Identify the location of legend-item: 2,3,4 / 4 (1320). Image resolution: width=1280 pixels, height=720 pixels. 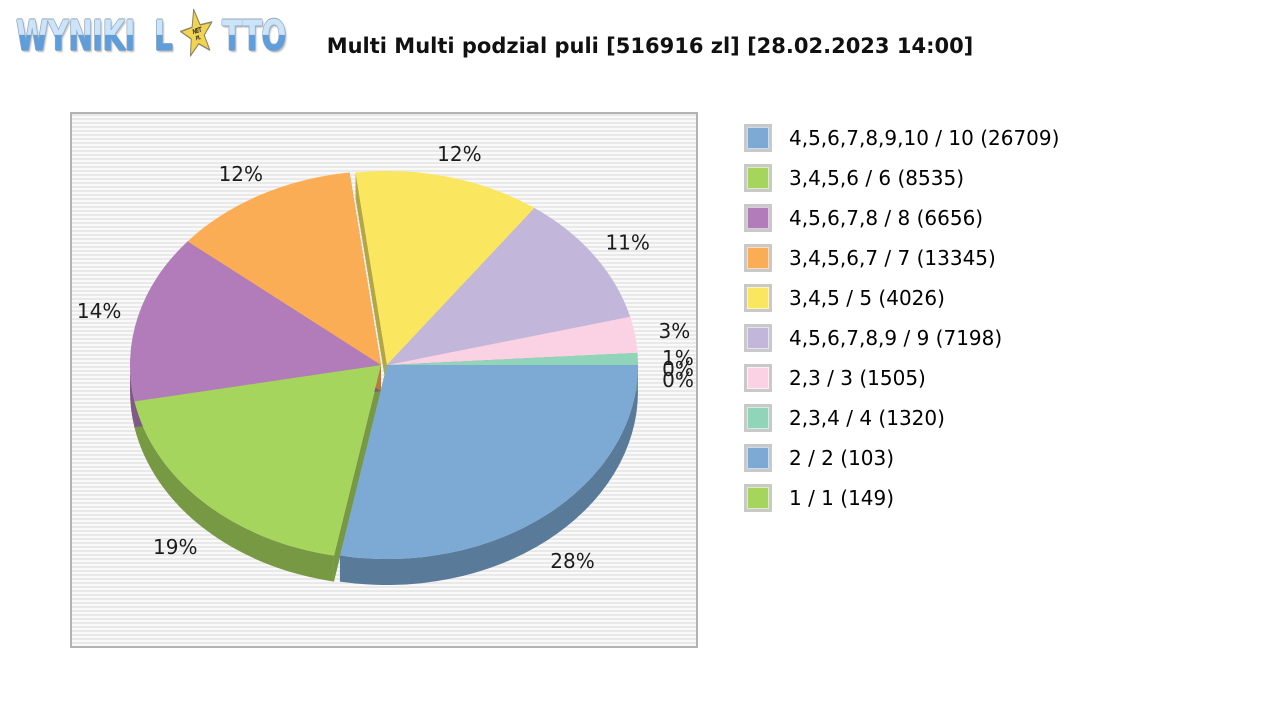
(901, 418).